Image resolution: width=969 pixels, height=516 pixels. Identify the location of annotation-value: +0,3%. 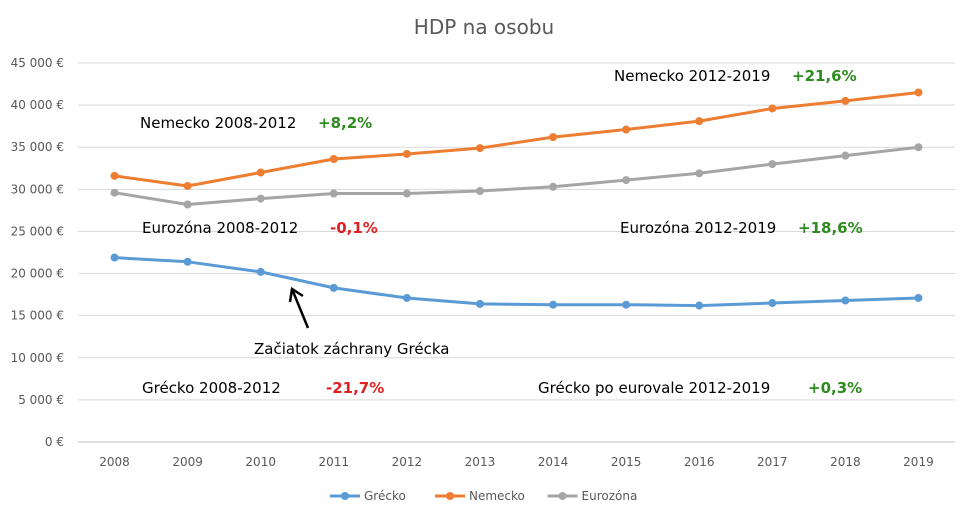
(835, 388).